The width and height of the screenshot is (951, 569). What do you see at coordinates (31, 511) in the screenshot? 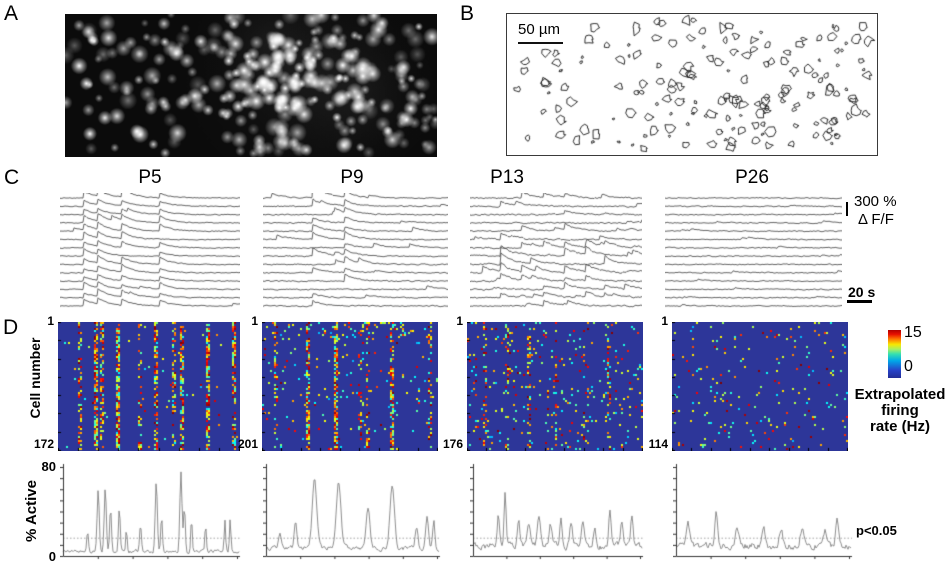
I see `percent-active-axis-label: % Active` at bounding box center [31, 511].